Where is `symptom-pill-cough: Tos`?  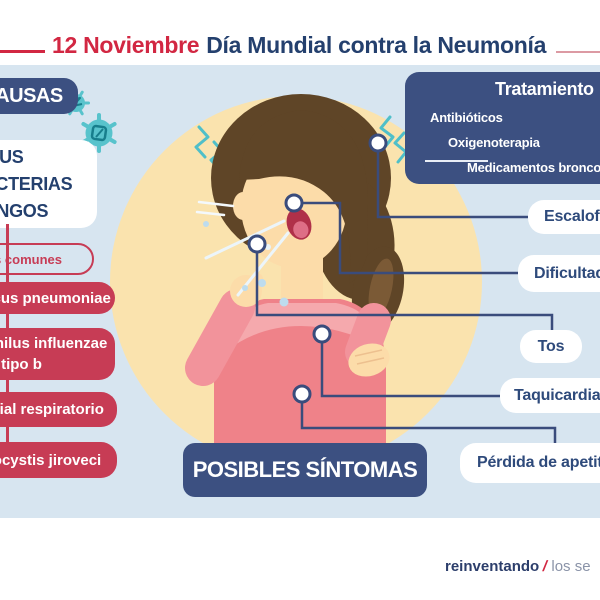 symptom-pill-cough: Tos is located at coordinates (551, 346).